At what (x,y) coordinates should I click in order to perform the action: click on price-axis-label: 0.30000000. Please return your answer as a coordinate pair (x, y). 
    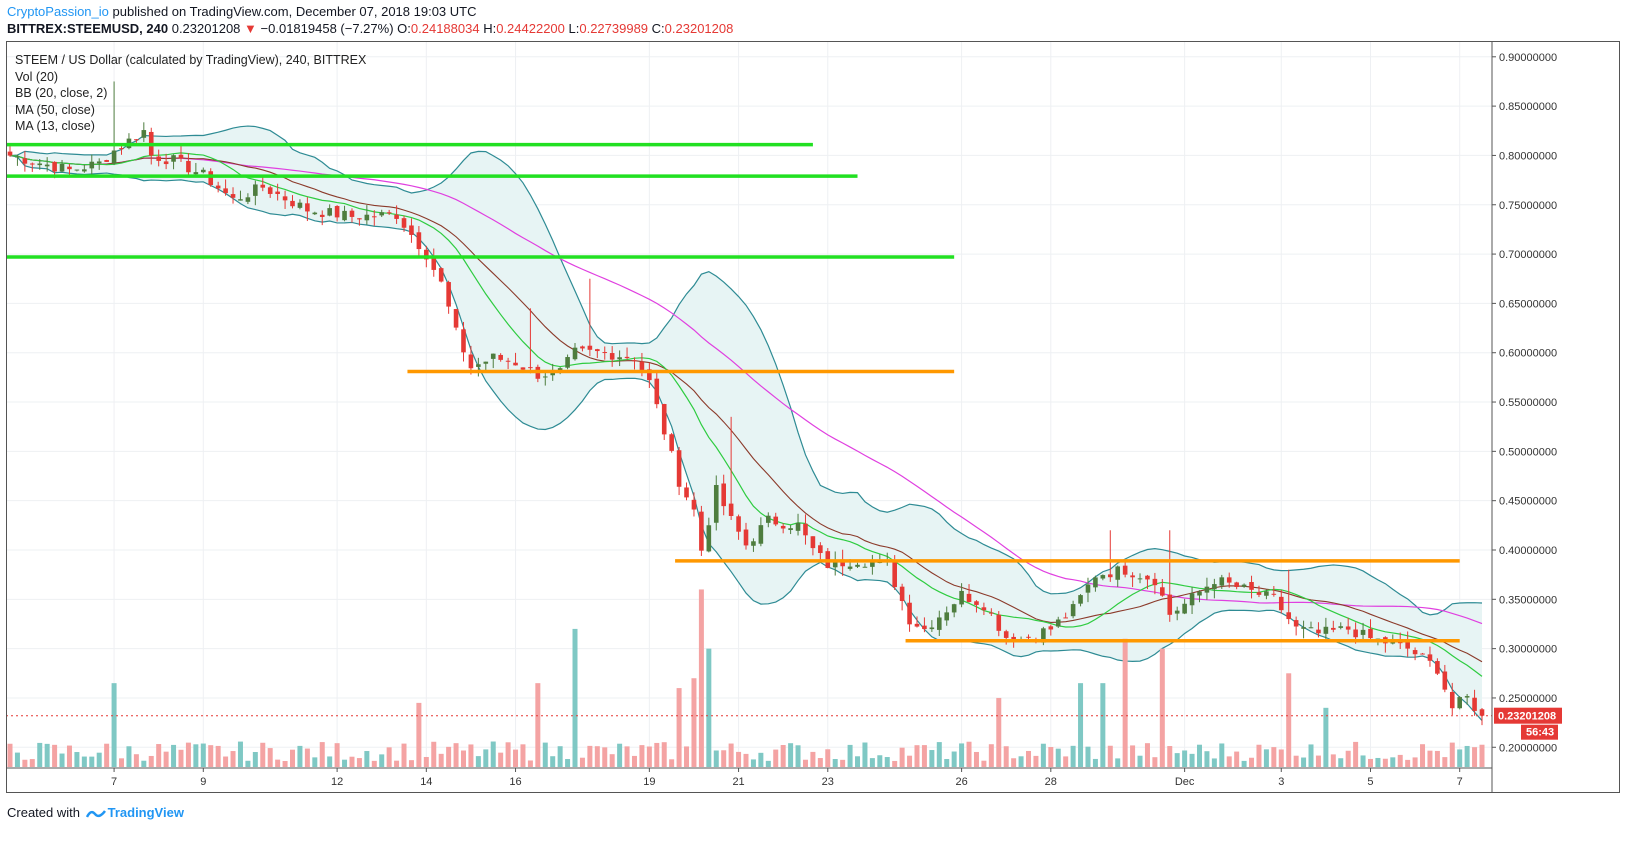
    Looking at the image, I should click on (1528, 650).